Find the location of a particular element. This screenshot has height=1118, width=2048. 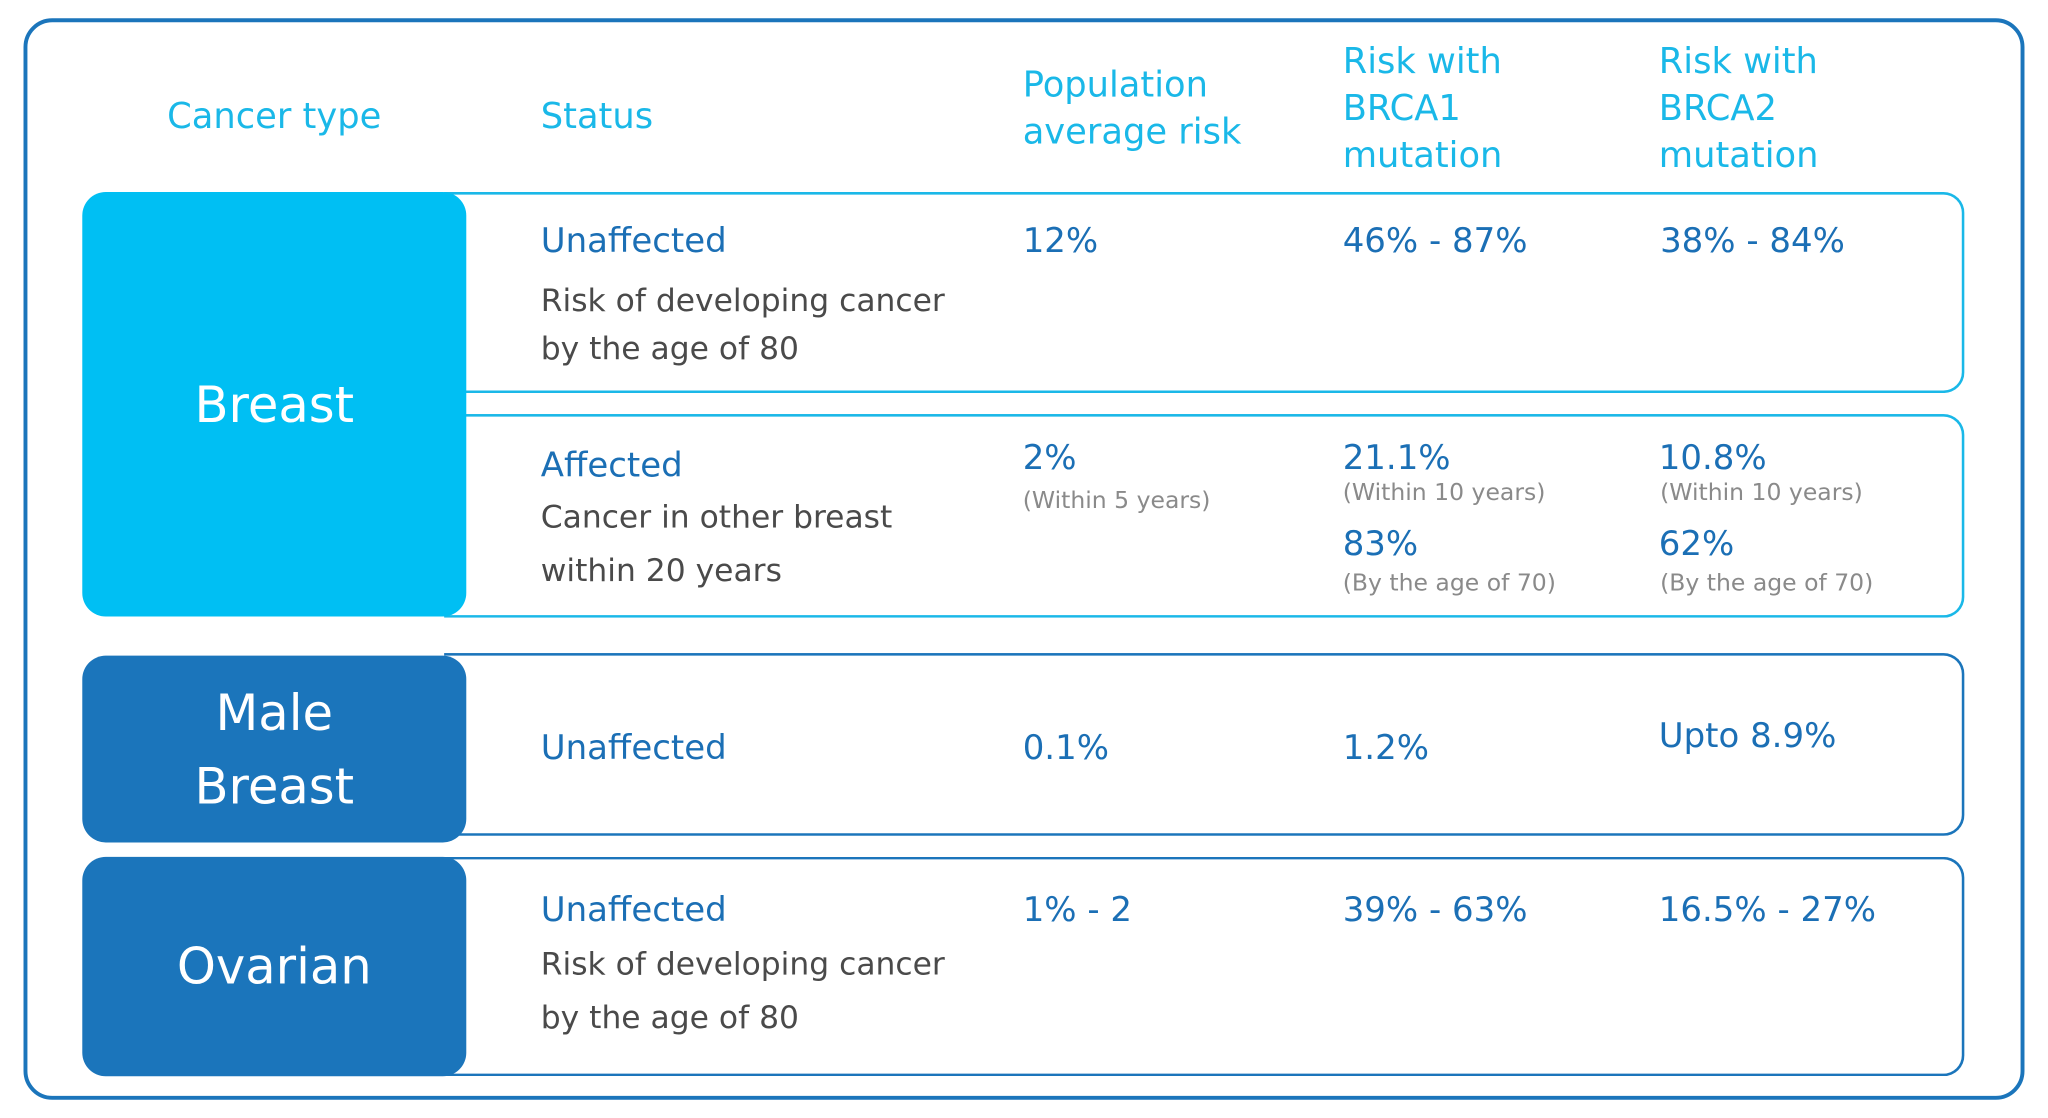

risk-value: 46% - 87% is located at coordinates (1435, 242).